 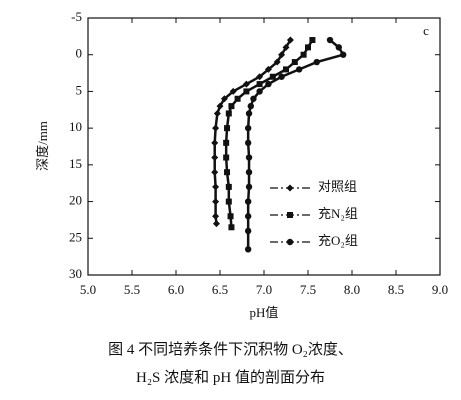 What do you see at coordinates (264, 289) in the screenshot?
I see `x-tick-label: 7.0` at bounding box center [264, 289].